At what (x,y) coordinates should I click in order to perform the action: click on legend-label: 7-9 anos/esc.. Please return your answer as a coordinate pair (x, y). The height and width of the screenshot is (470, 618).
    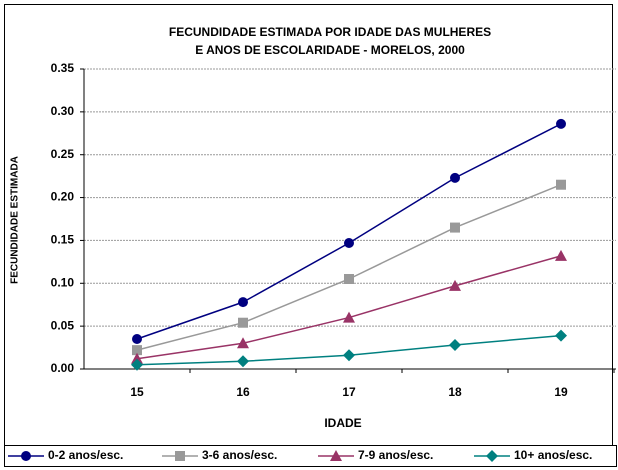
    Looking at the image, I should click on (395, 455).